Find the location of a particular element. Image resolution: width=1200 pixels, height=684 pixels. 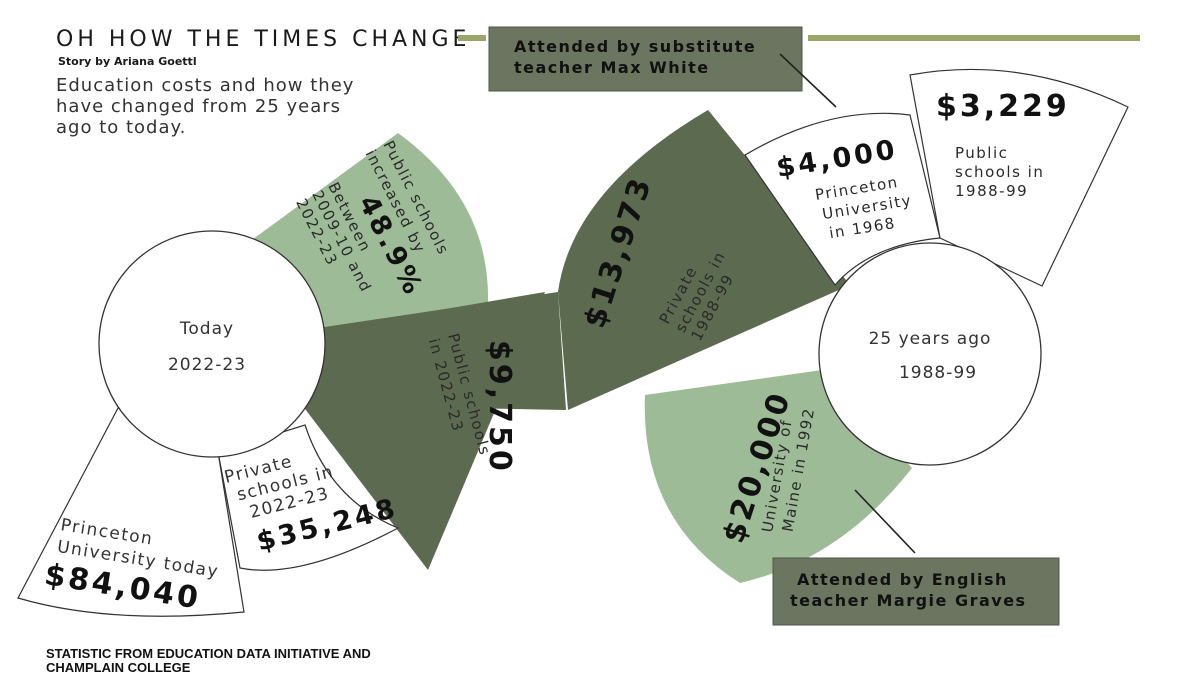

public-past-line-1: Public is located at coordinates (981, 153).